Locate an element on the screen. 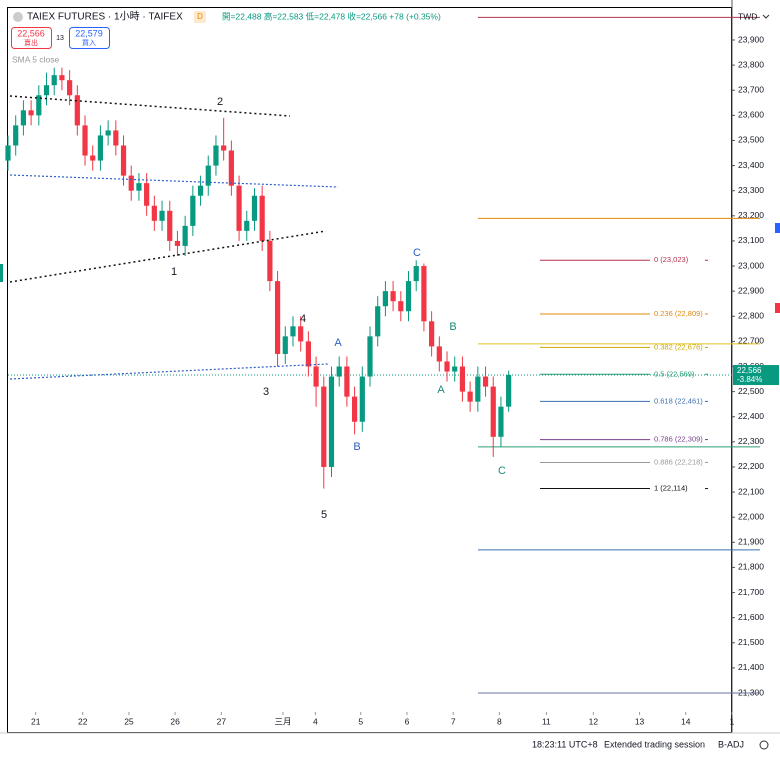 The width and height of the screenshot is (780, 762). x-tick-label: 14 is located at coordinates (686, 721).